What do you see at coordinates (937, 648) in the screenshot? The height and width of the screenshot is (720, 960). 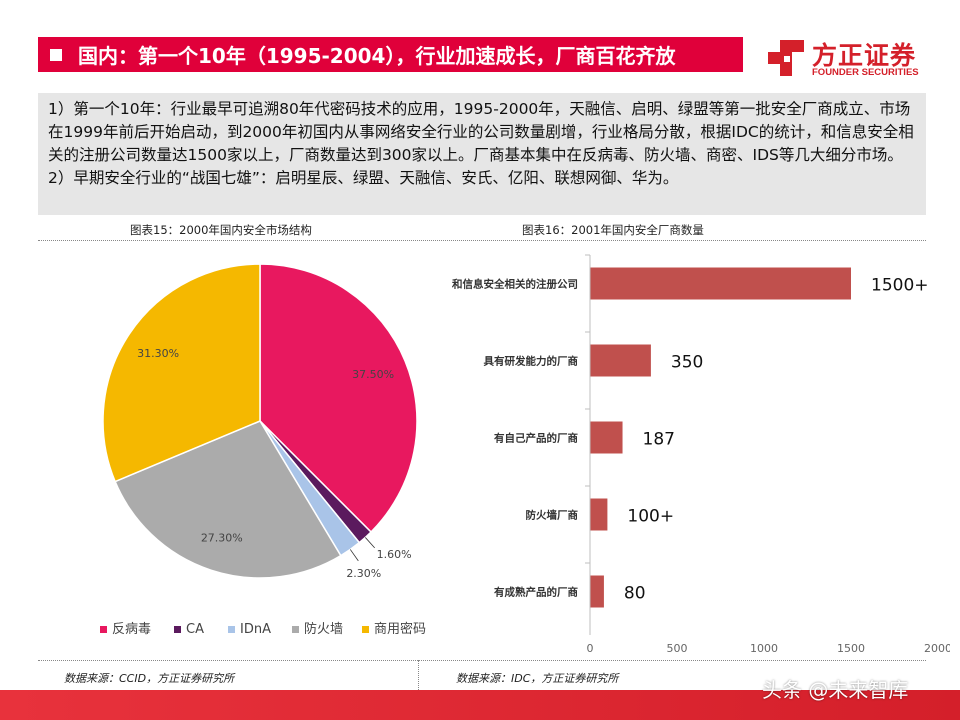 I see `x-tick-label: 2000` at bounding box center [937, 648].